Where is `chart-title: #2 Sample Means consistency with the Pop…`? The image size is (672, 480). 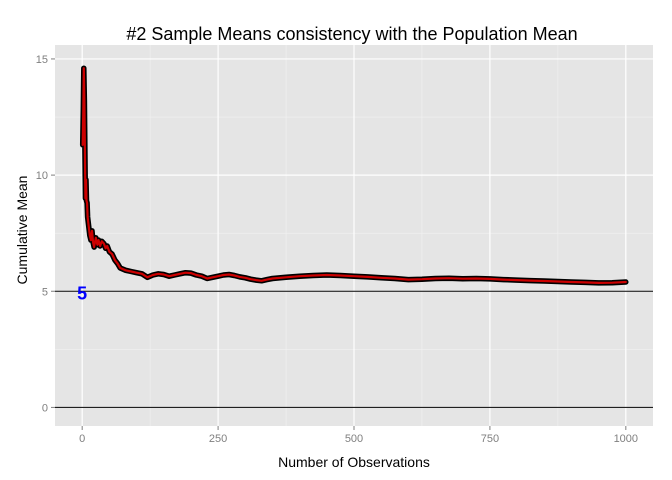 chart-title: #2 Sample Means consistency with the Pop… is located at coordinates (351, 34).